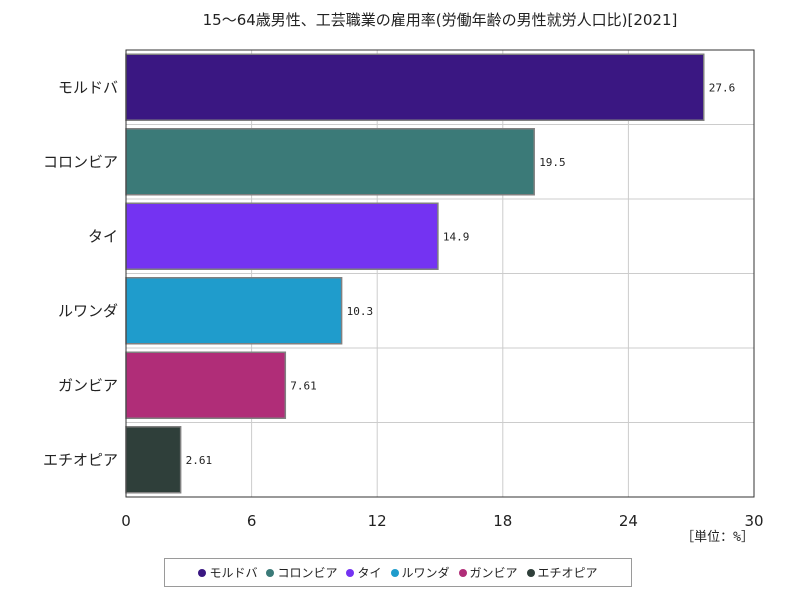 This screenshot has height=600, width=800. I want to click on x-tick-label: 12, so click(377, 521).